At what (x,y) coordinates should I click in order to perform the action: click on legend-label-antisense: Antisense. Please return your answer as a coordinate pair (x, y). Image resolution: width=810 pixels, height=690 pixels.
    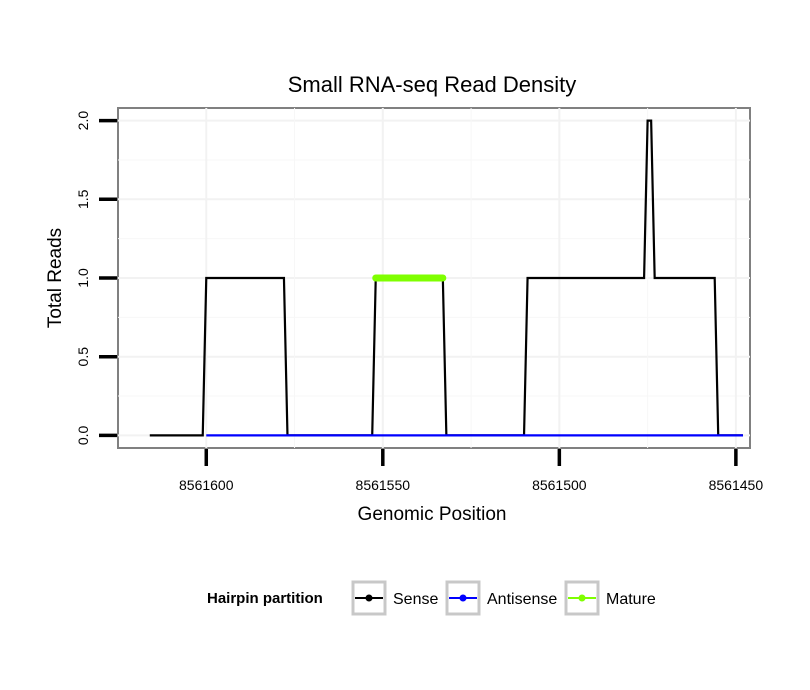
    Looking at the image, I should click on (522, 599).